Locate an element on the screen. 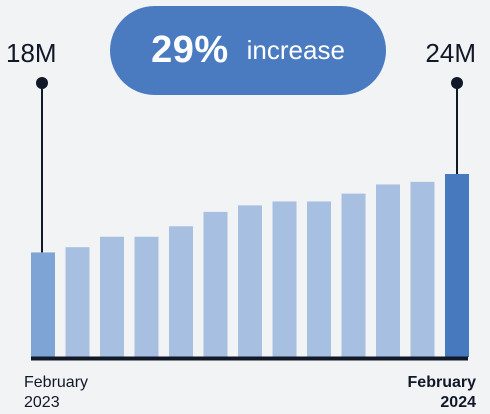 Image resolution: width=490 pixels, height=414 pixels. x-axis-end-year: 2024 is located at coordinates (458, 402).